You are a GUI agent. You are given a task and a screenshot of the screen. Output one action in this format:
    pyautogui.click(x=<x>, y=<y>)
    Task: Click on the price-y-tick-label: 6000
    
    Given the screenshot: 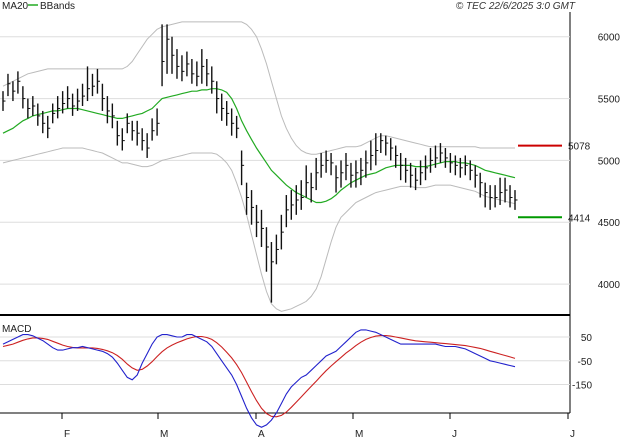 What is the action you would take?
    pyautogui.click(x=609, y=38)
    